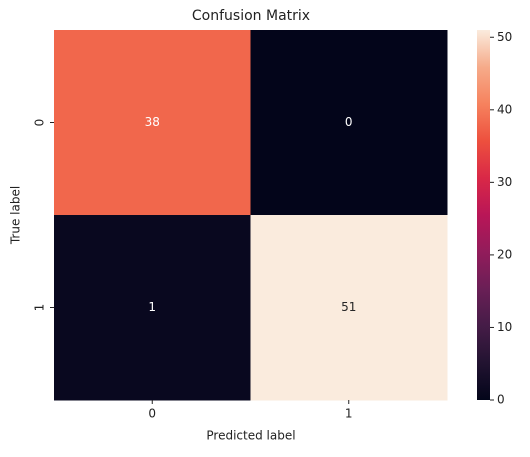 Image resolution: width=530 pixels, height=457 pixels. I want to click on colorbar-tick-label: 0, so click(501, 400).